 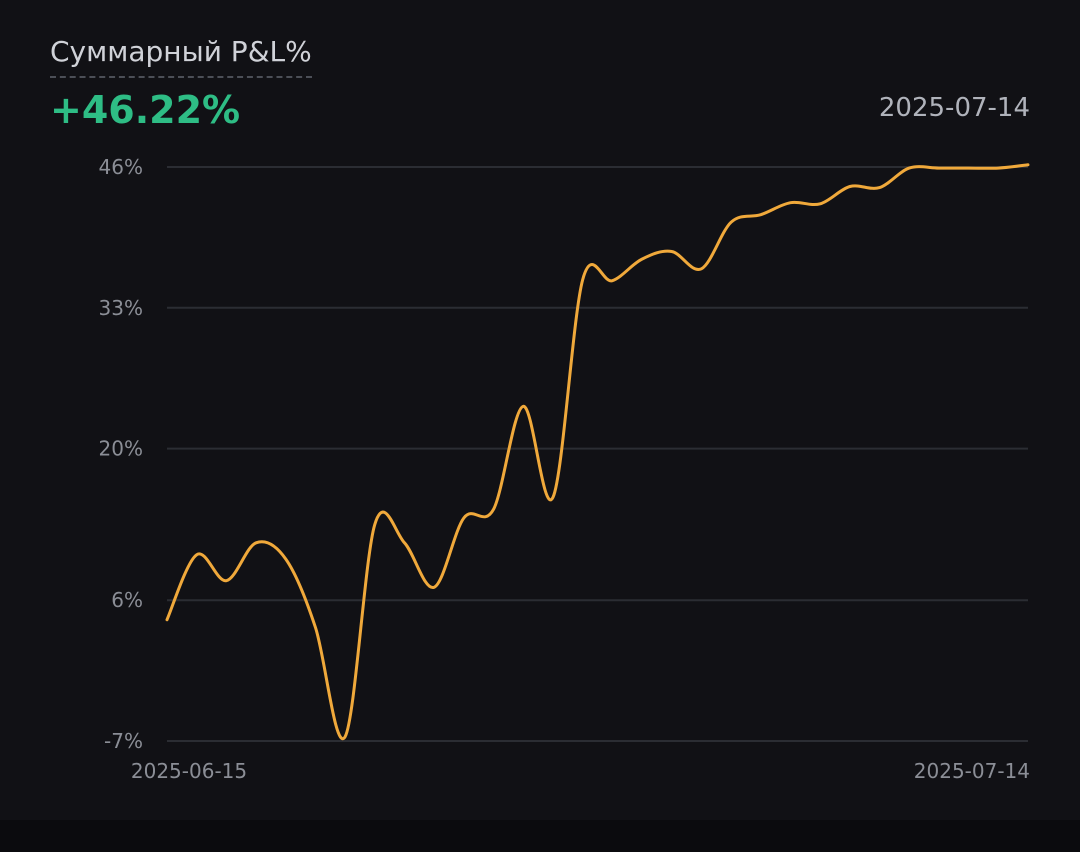 I want to click on y-tick-label: 20%, so click(x=121, y=449).